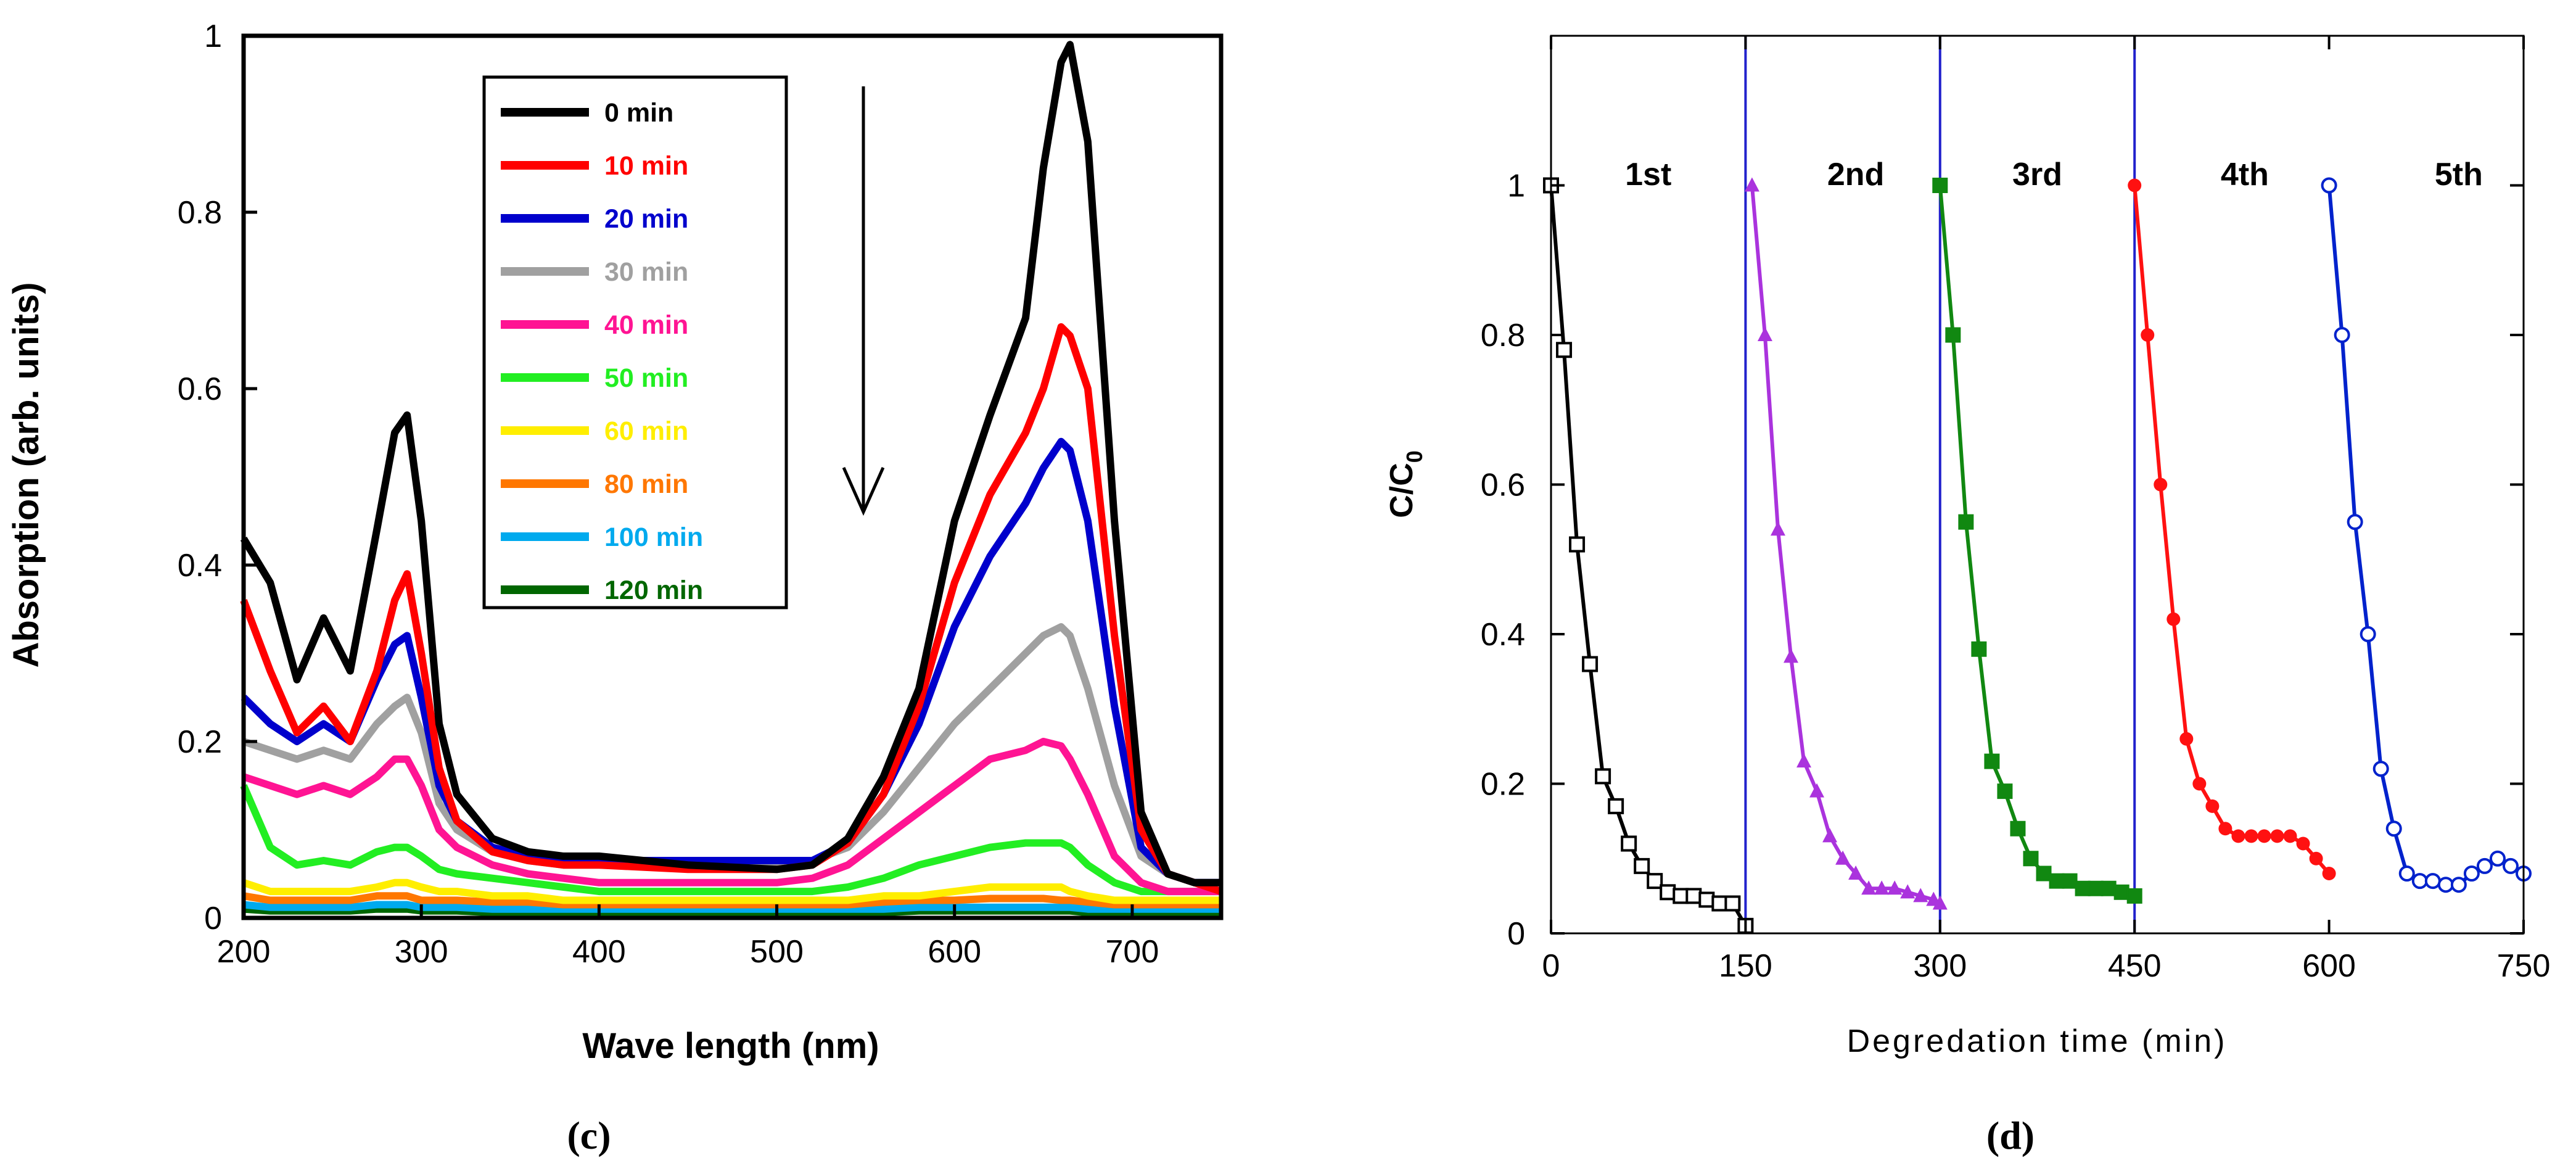  I want to click on panel-d-cycle-dividers, so click(1940, 484).